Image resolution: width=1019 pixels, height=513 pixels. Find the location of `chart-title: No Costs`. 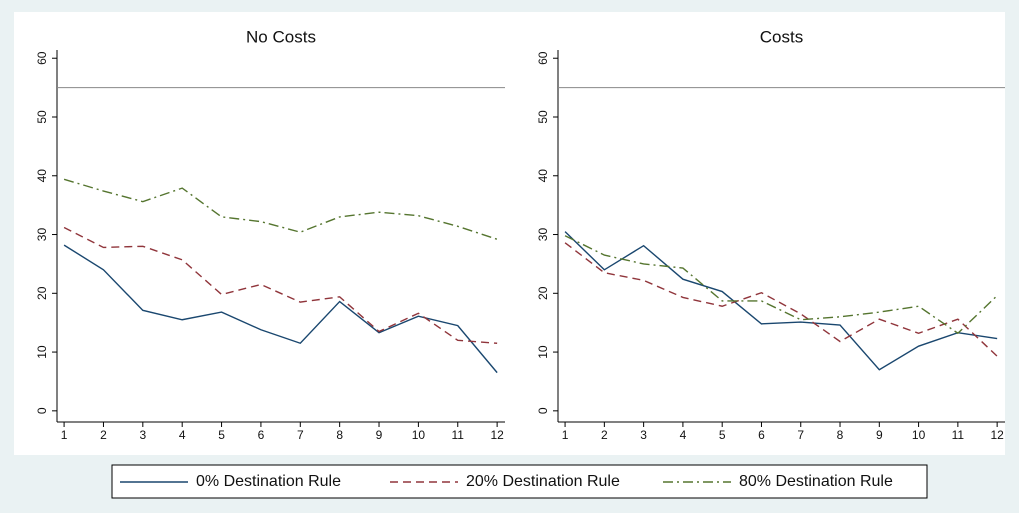

chart-title: No Costs is located at coordinates (281, 36).